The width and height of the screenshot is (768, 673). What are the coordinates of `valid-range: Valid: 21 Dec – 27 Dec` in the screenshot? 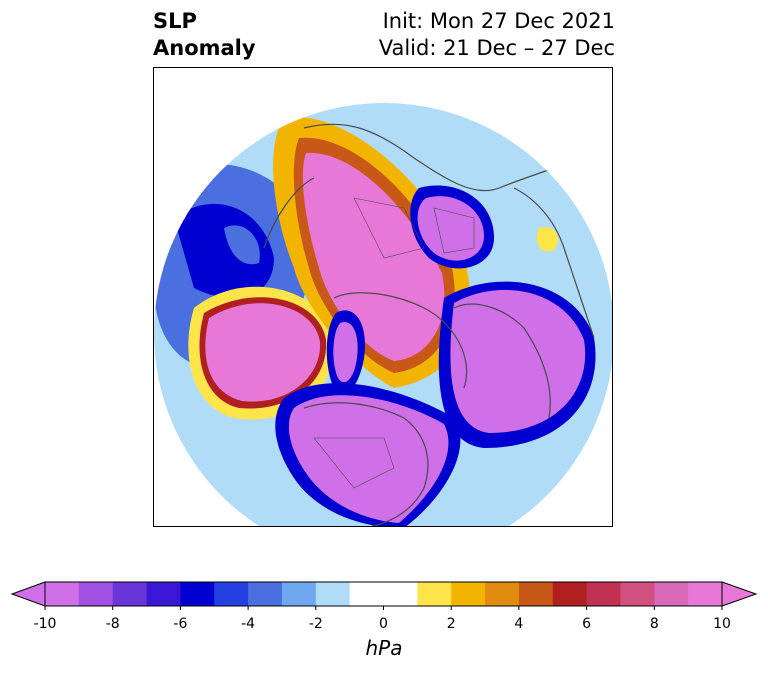 It's located at (496, 48).